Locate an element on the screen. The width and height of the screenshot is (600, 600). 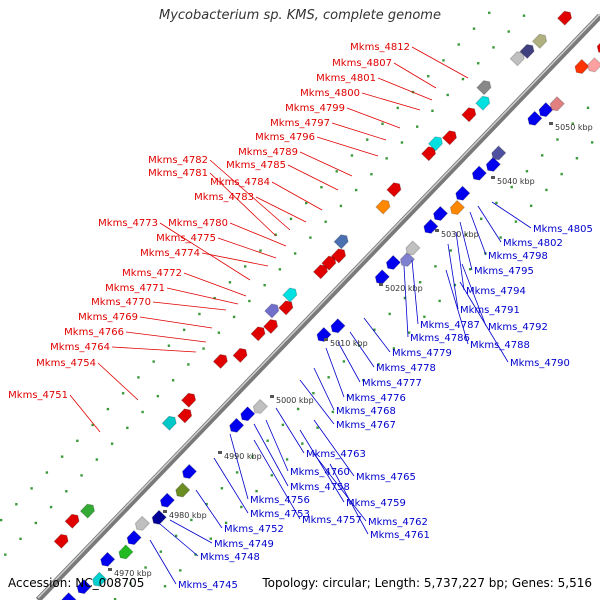
reverse-gene-label: Mkms_4758 is located at coordinates (320, 487).